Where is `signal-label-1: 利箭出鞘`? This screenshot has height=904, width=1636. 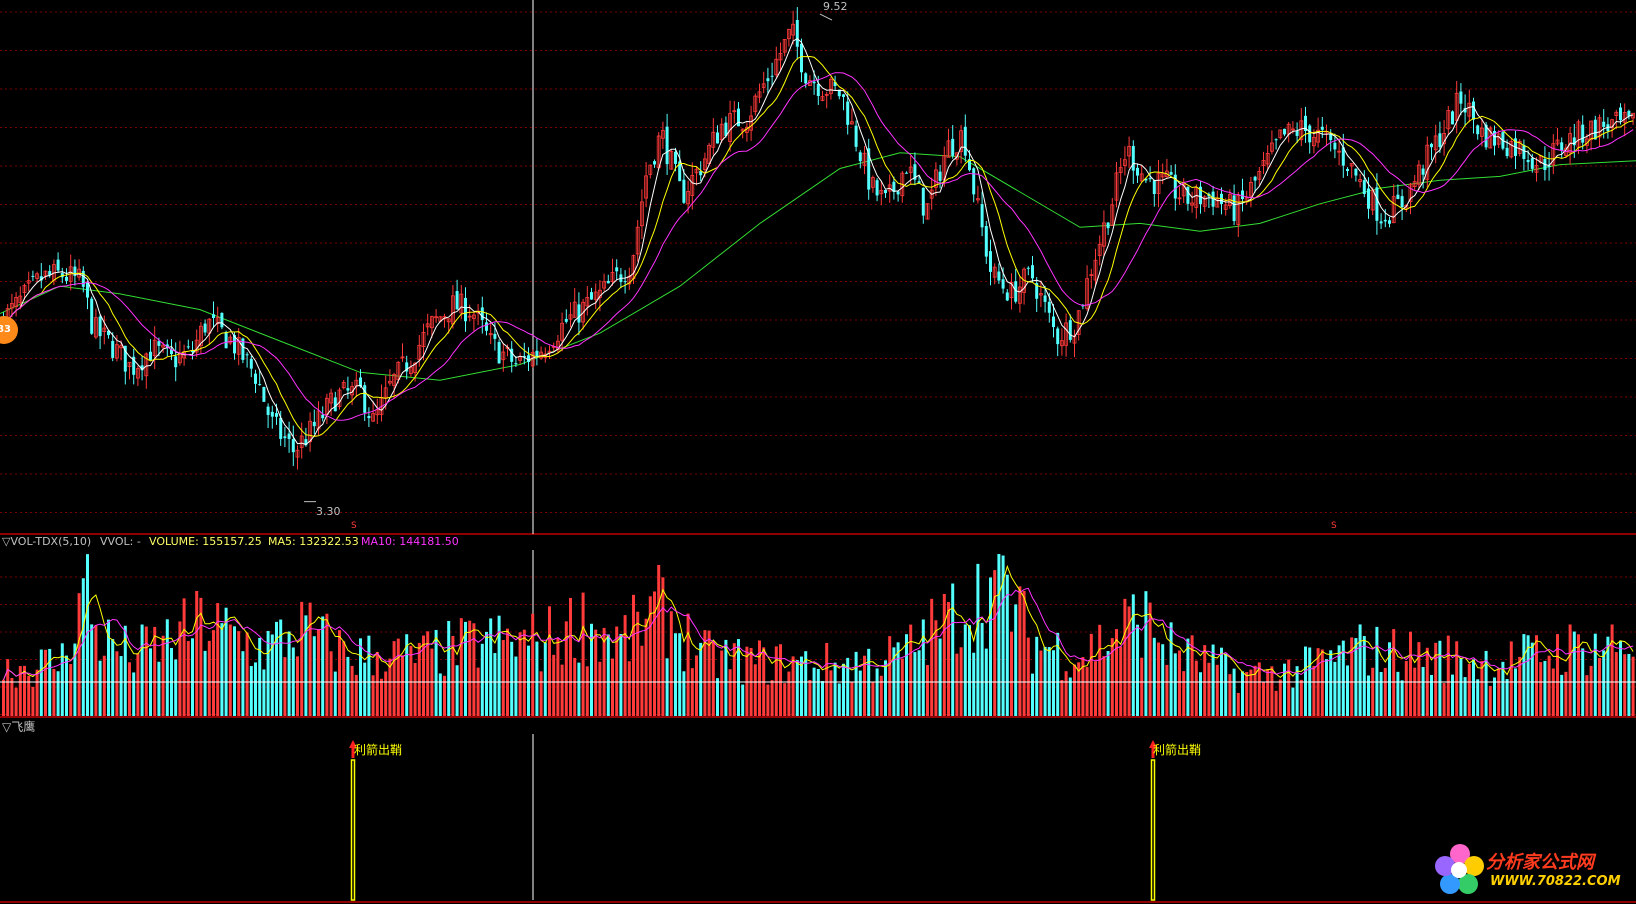 signal-label-1: 利箭出鞘 is located at coordinates (378, 750).